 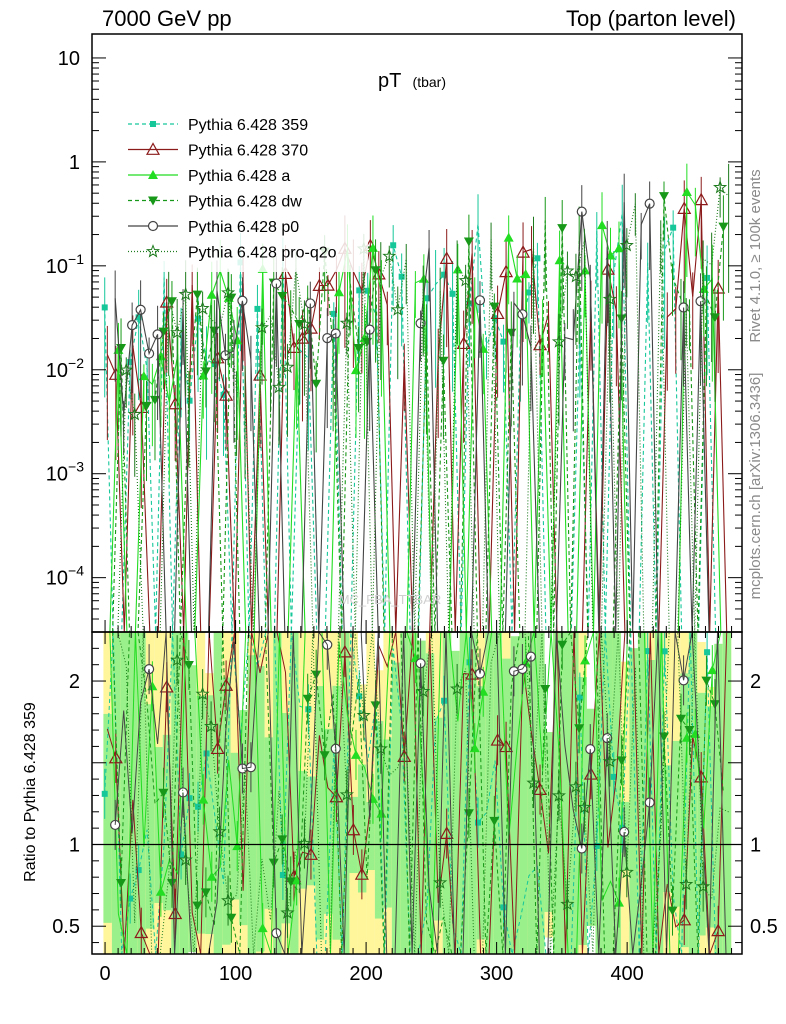 What do you see at coordinates (262, 253) in the screenshot?
I see `legend-label: Pythia 6.428 pro-q2o` at bounding box center [262, 253].